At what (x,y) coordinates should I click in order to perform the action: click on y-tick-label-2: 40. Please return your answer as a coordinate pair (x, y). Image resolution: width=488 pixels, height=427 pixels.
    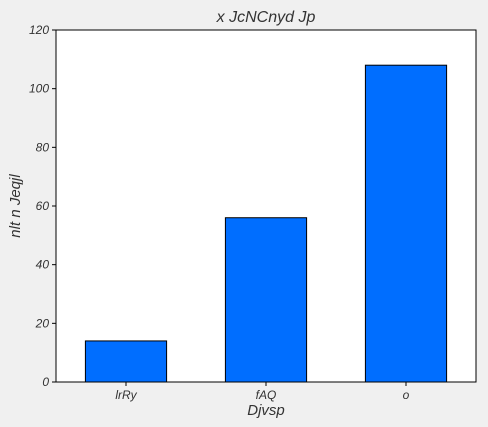
    Looking at the image, I should click on (43, 265).